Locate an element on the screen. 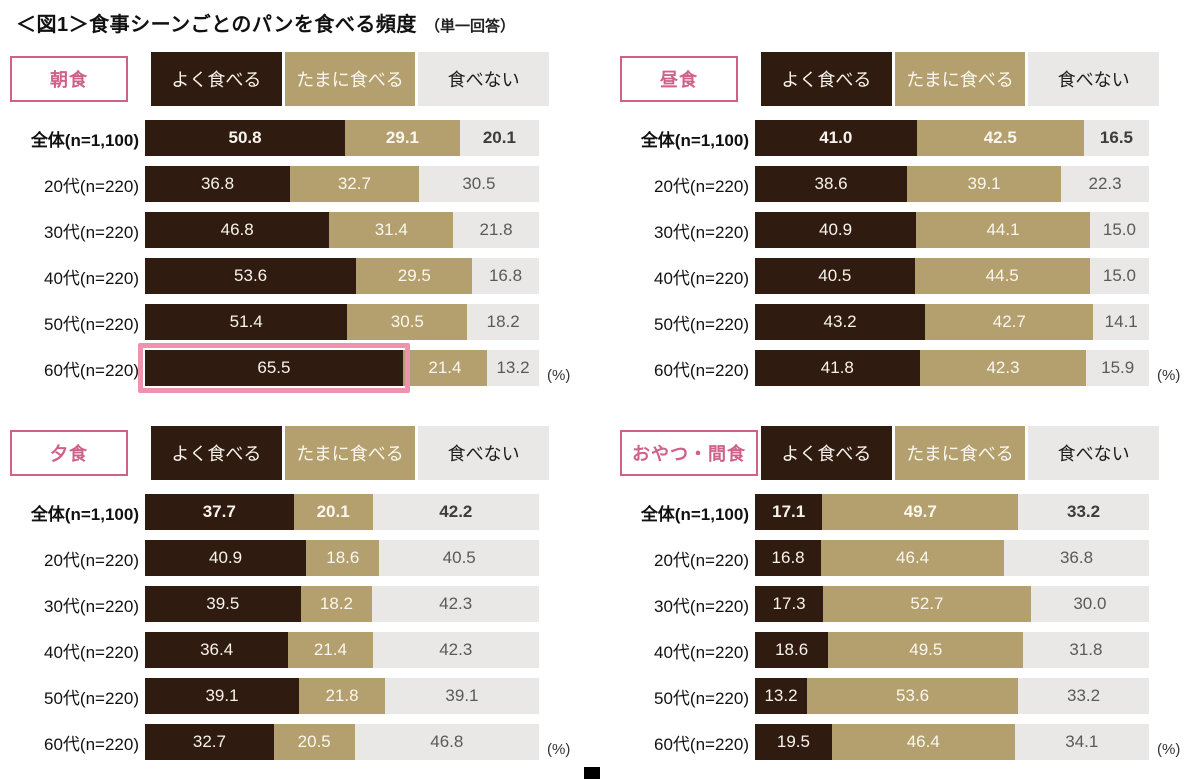  bar-segment-2: 18.2 is located at coordinates (503, 322).